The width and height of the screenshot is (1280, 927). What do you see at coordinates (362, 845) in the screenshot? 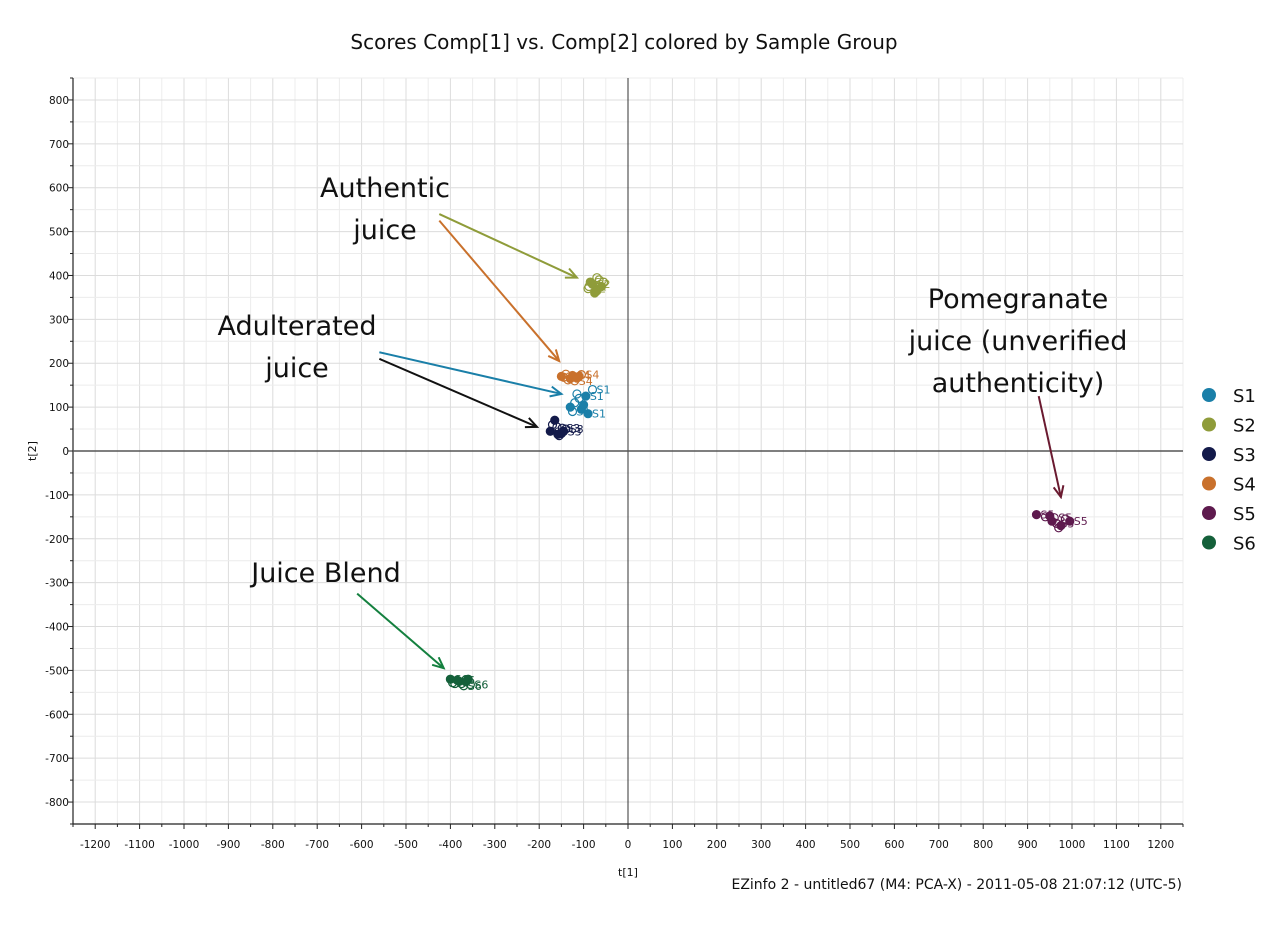
I see `x-tick-label: -600` at bounding box center [362, 845].